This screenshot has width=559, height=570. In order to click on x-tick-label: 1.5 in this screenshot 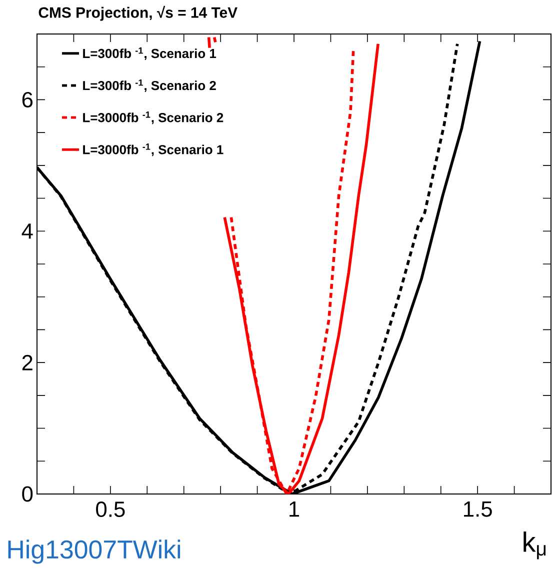, I will do `click(478, 509)`.